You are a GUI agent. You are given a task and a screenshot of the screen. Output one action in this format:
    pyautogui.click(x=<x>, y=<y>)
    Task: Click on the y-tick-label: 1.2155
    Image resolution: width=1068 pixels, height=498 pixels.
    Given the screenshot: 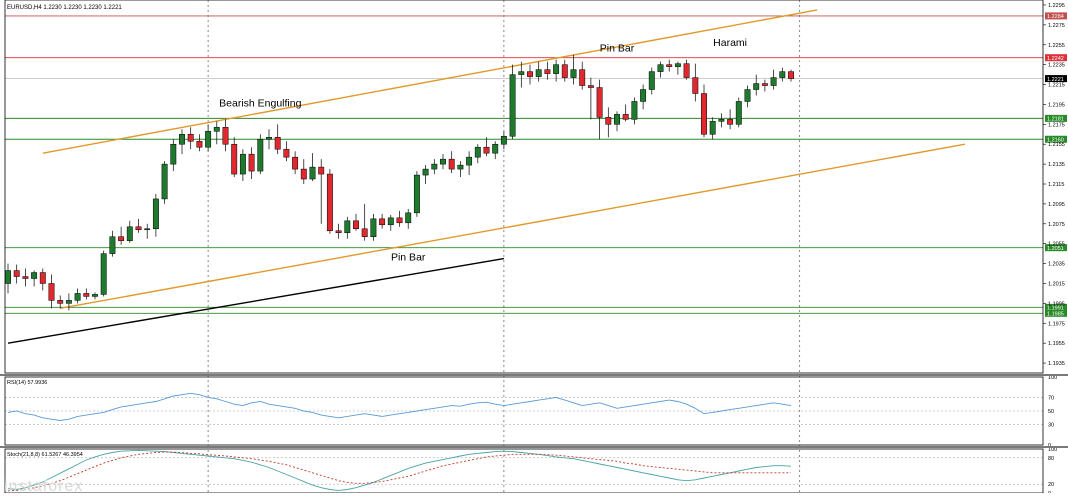 What is the action you would take?
    pyautogui.click(x=1056, y=145)
    